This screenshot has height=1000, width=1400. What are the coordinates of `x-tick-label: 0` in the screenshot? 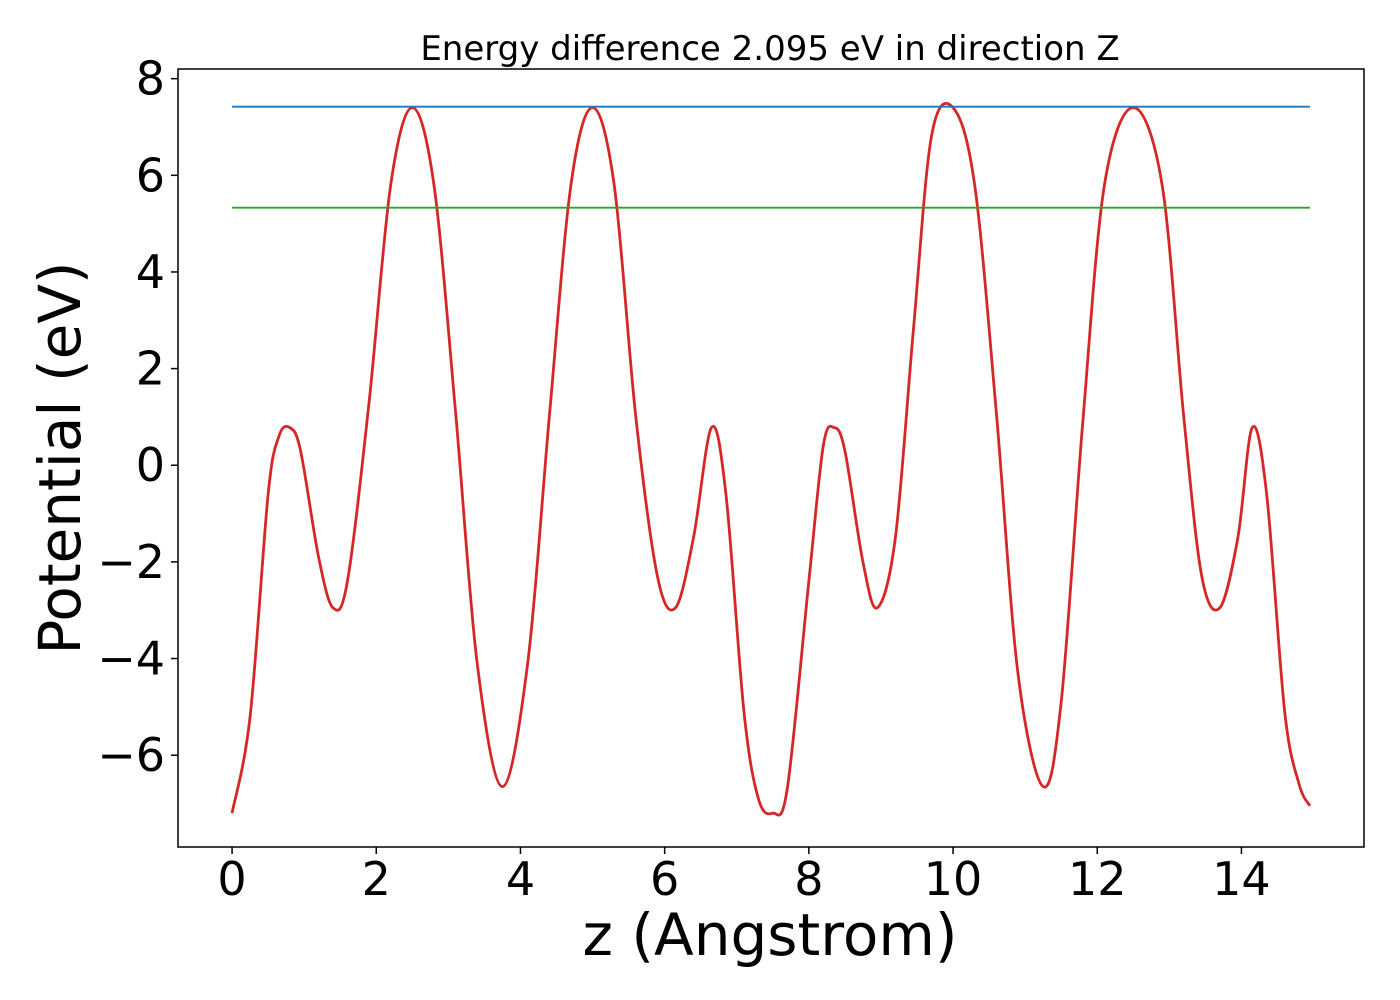 It's located at (231, 879).